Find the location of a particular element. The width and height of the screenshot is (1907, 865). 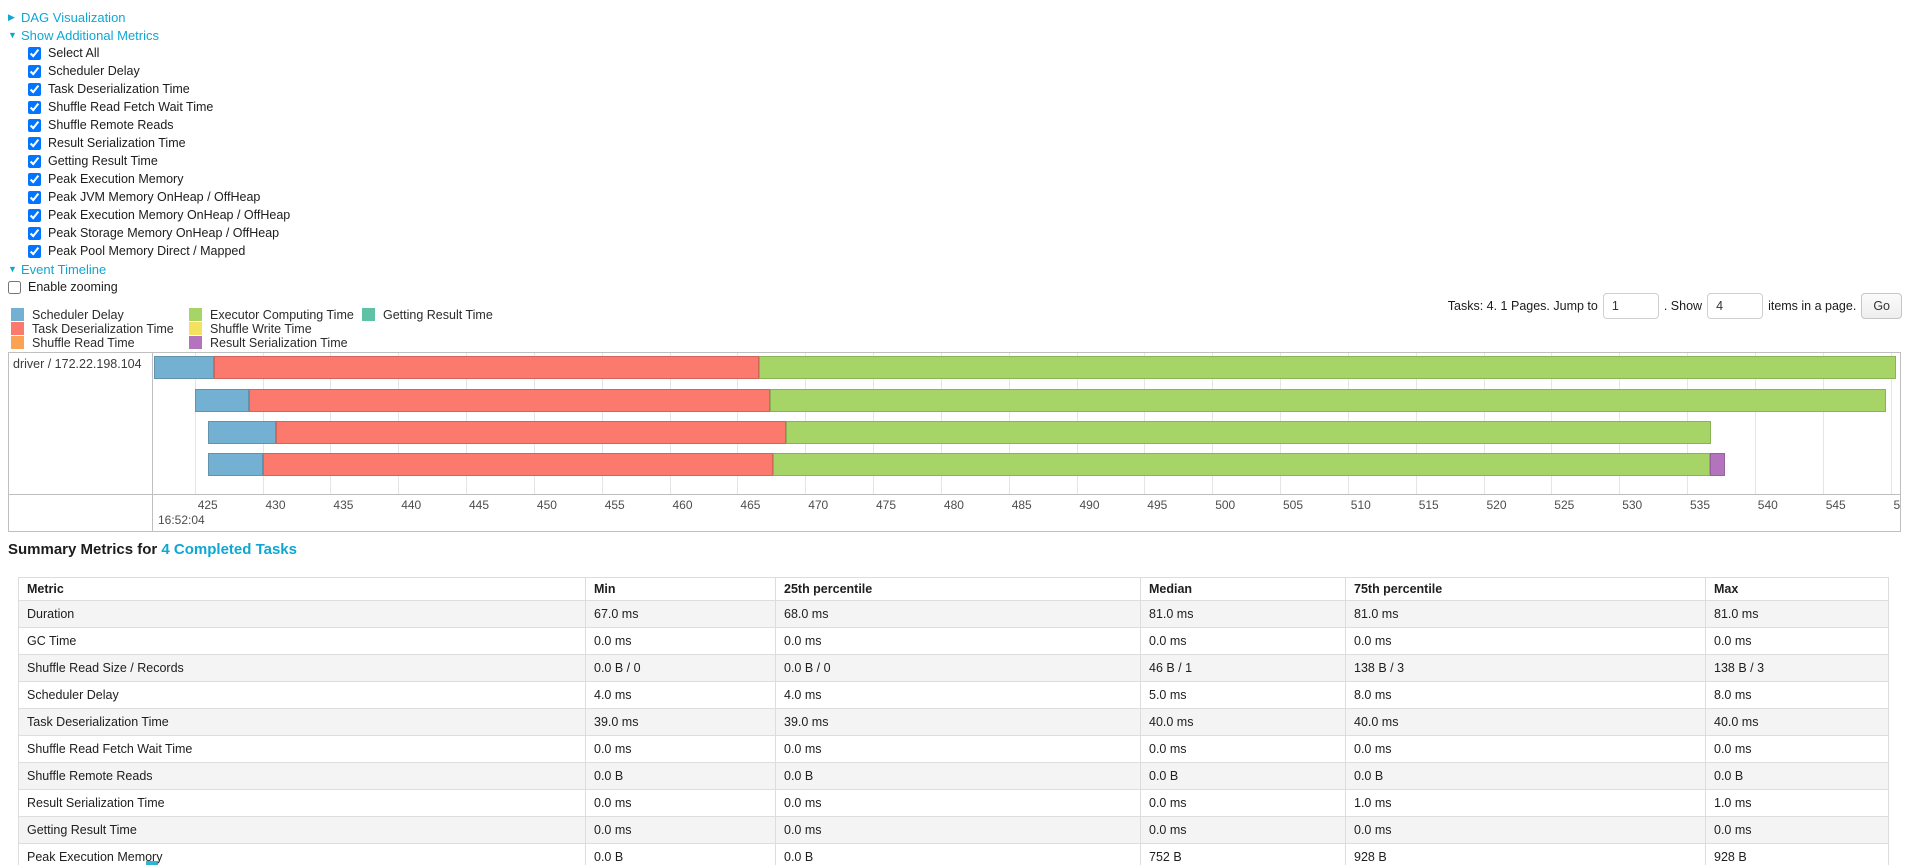

legend-label: Result Serialization Time is located at coordinates (279, 342).